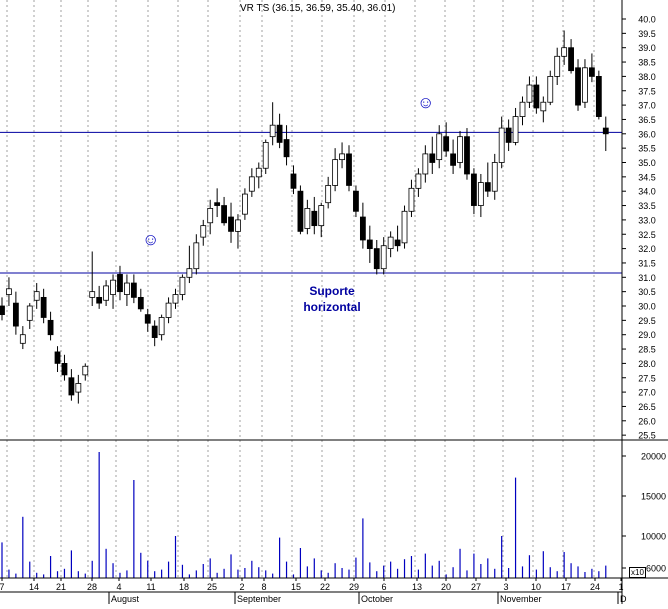  What do you see at coordinates (61, 587) in the screenshot?
I see `day-label: 21` at bounding box center [61, 587].